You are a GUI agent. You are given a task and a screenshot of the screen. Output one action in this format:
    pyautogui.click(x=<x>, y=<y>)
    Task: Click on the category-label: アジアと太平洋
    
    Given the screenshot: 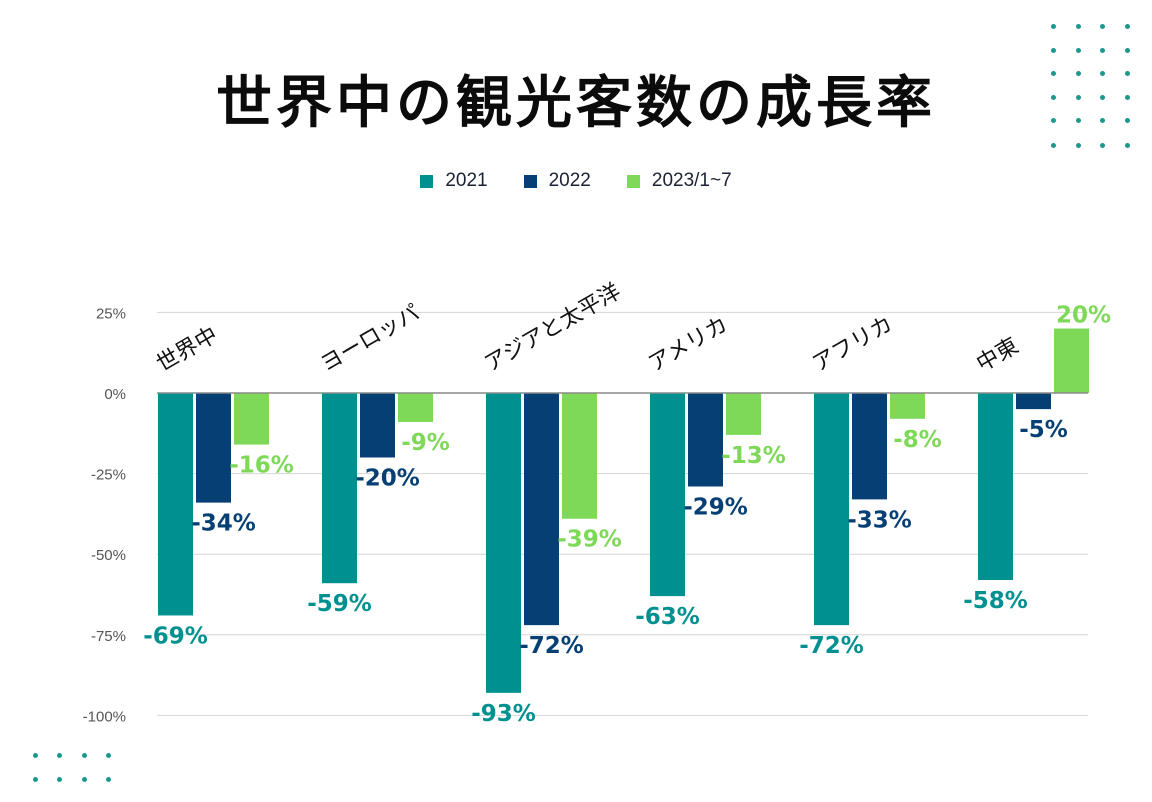 What is the action you would take?
    pyautogui.click(x=553, y=328)
    